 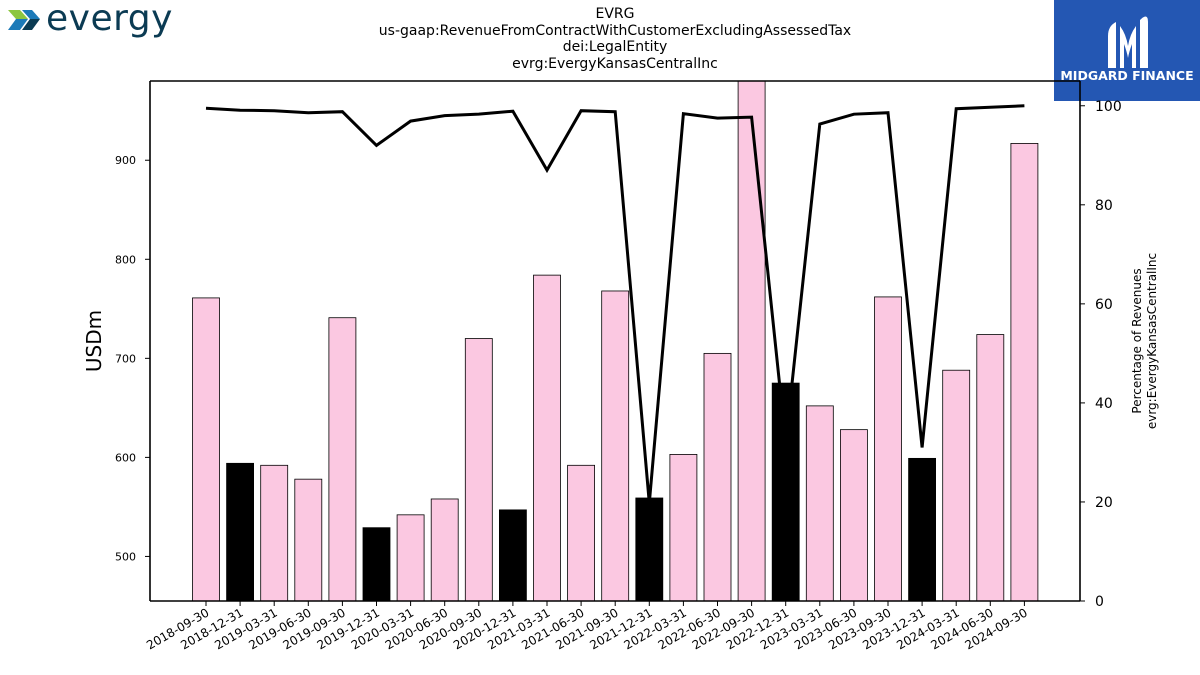 I want to click on y2-tick-label: 60, so click(x=1104, y=305).